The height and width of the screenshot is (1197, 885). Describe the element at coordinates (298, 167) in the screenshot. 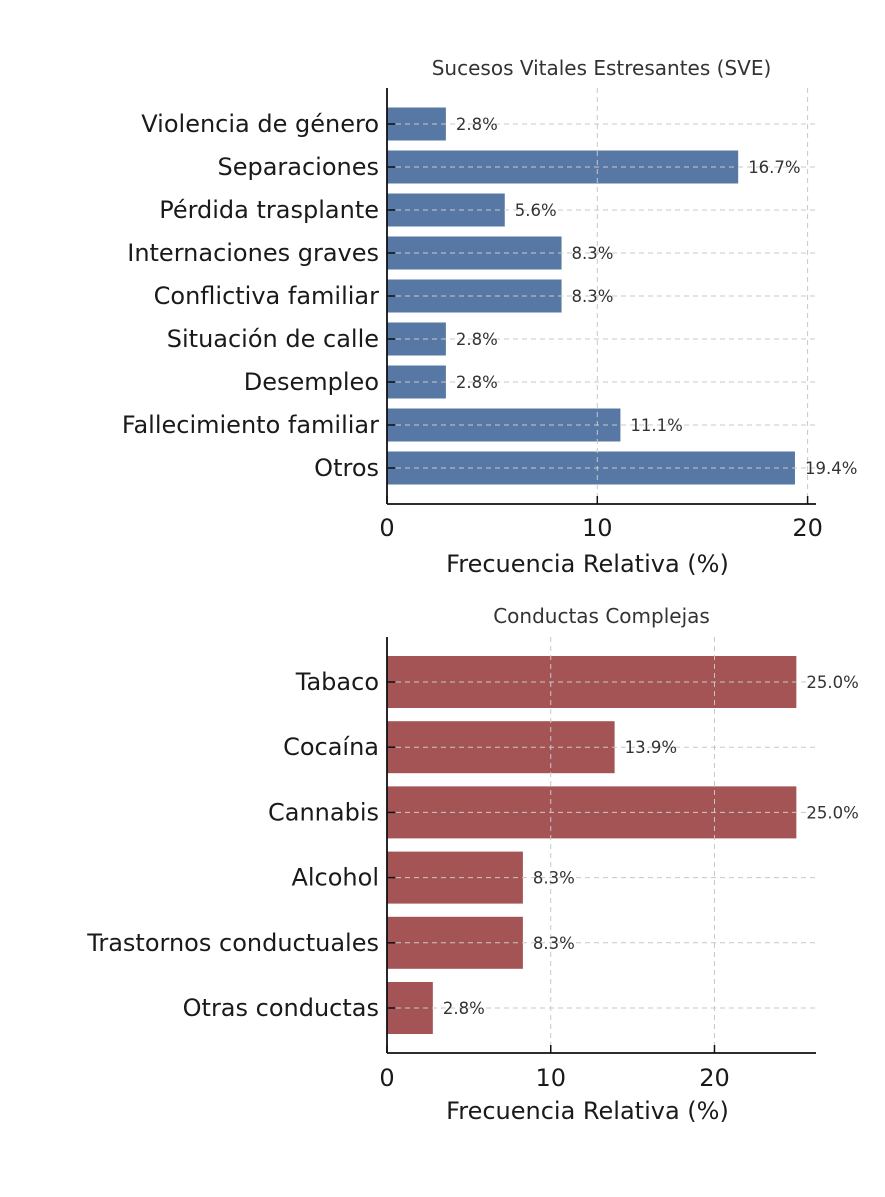

I see `y-tick-label: Separaciones` at that location.